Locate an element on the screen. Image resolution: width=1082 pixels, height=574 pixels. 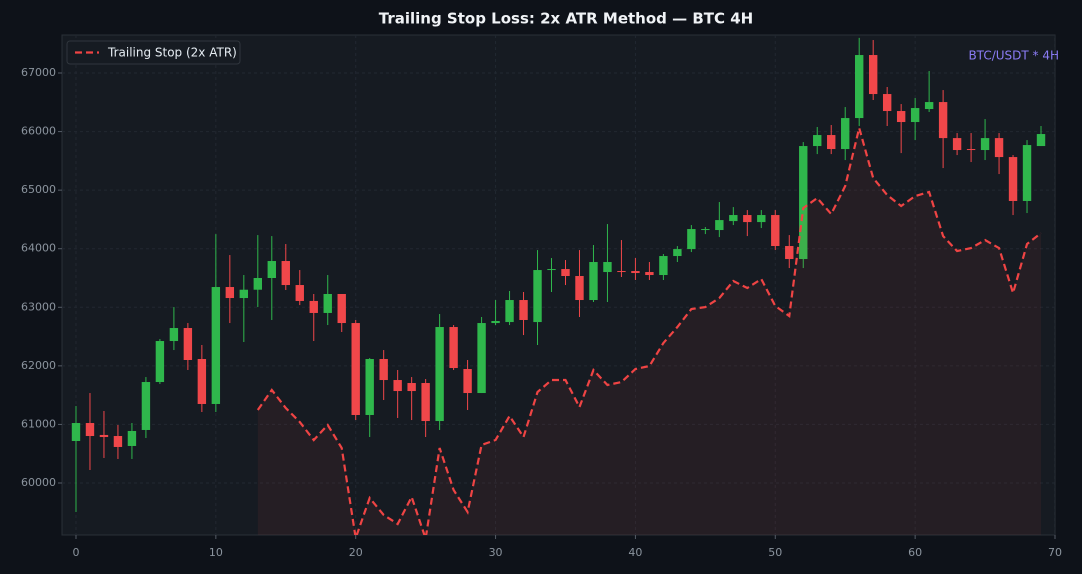
x-tick-label: 40 is located at coordinates (635, 552).